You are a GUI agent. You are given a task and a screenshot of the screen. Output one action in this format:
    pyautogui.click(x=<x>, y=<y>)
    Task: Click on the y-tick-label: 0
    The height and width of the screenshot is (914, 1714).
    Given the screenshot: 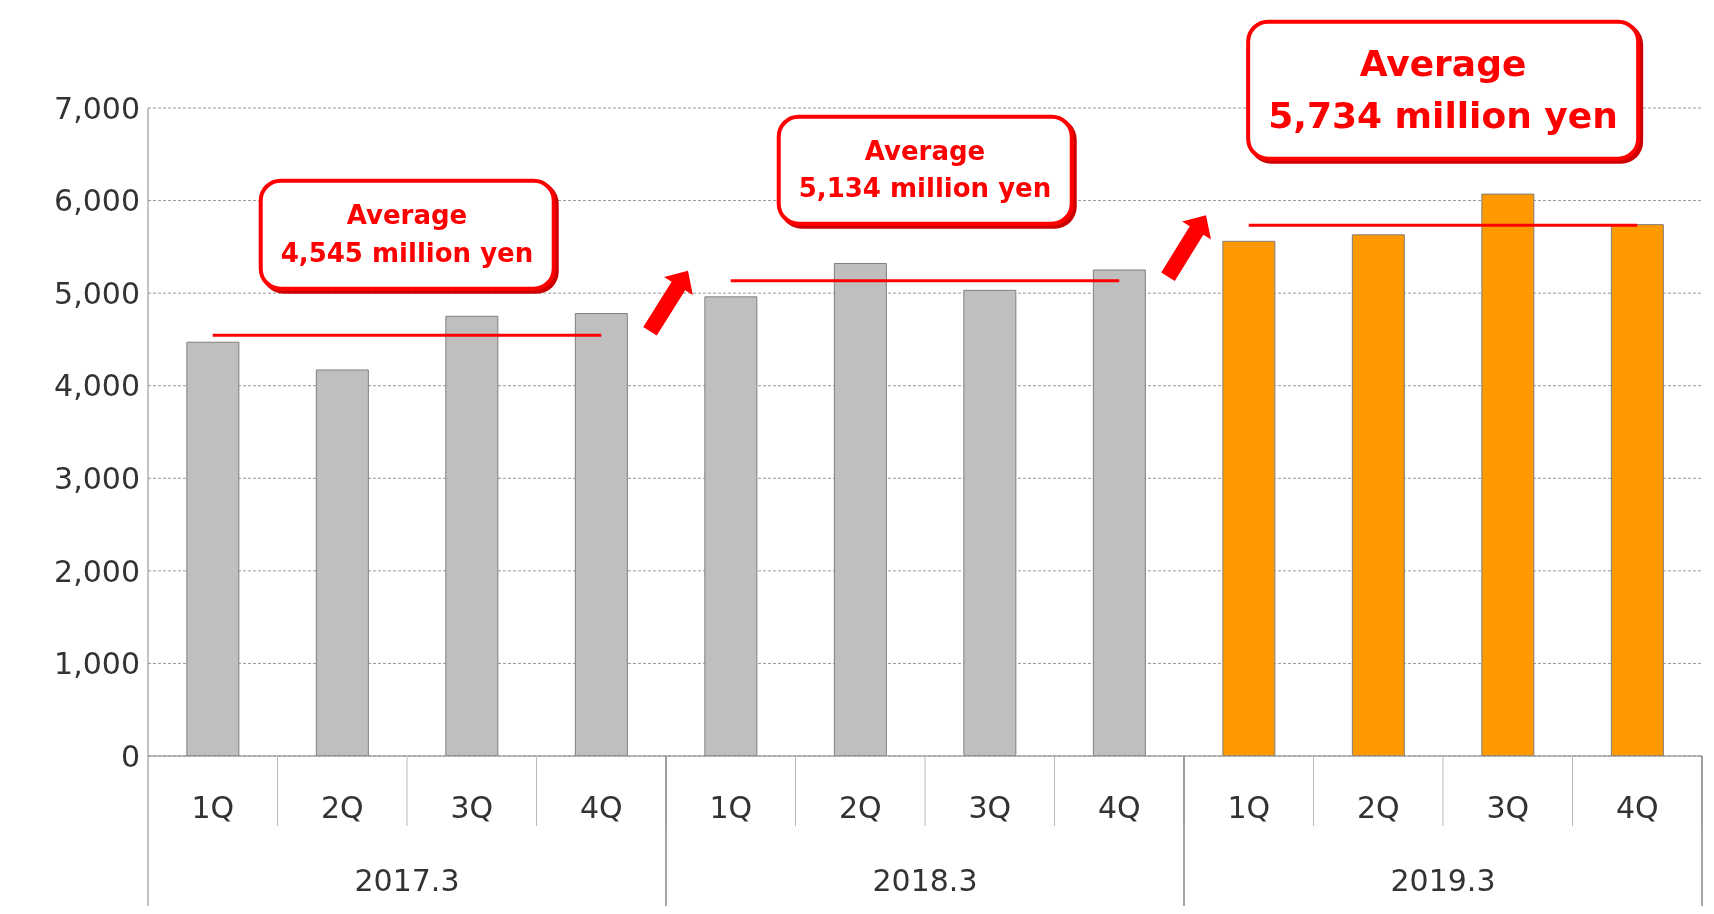 What is the action you would take?
    pyautogui.click(x=130, y=756)
    